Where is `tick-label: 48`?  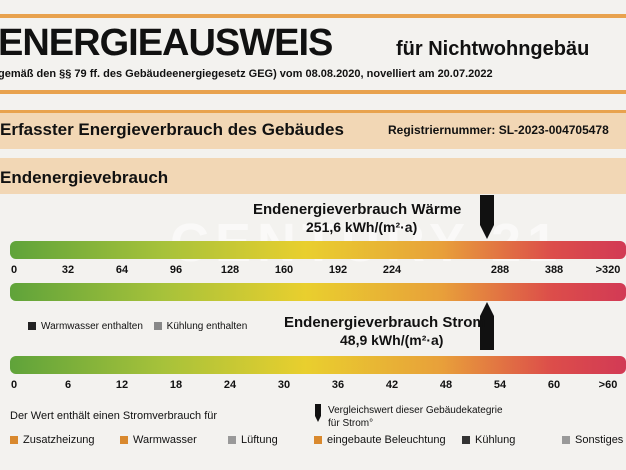
tick-label: 48 is located at coordinates (446, 385).